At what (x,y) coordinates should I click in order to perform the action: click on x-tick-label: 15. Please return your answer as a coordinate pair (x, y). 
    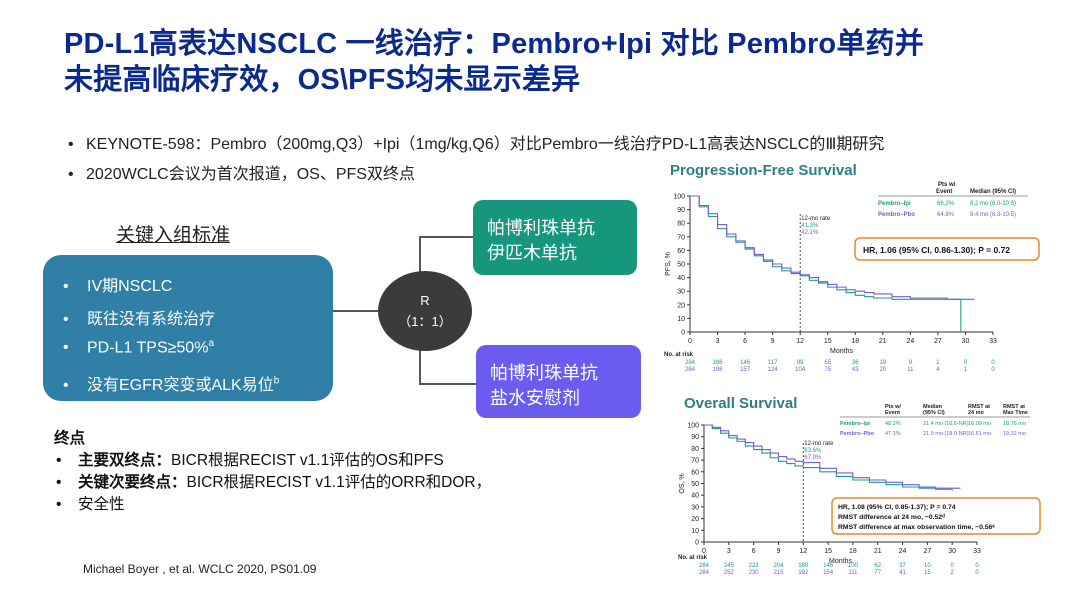
    Looking at the image, I should click on (828, 341).